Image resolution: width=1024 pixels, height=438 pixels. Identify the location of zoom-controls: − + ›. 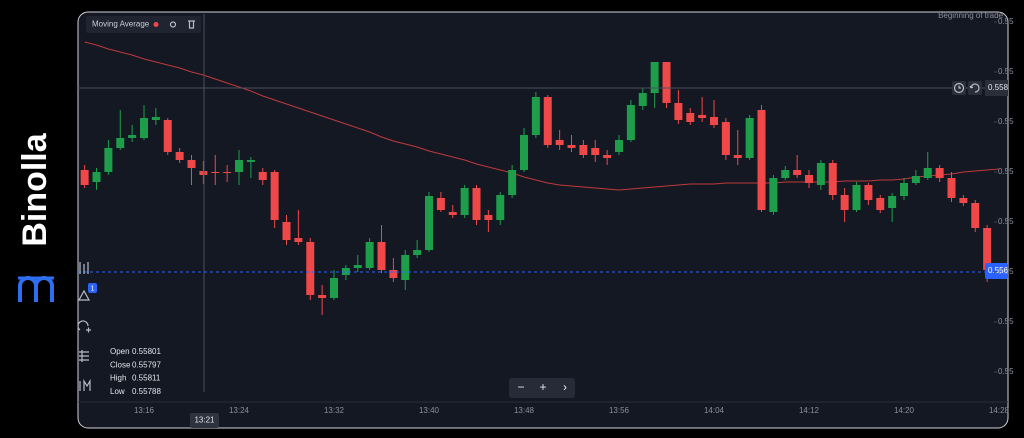
(542, 387).